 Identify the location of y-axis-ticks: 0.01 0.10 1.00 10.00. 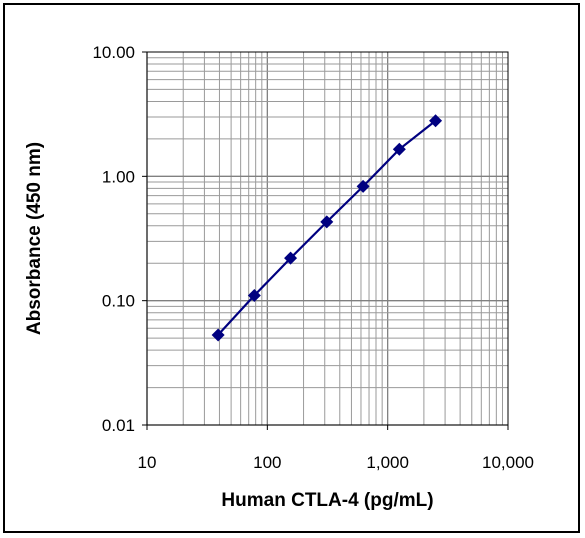
(119, 239).